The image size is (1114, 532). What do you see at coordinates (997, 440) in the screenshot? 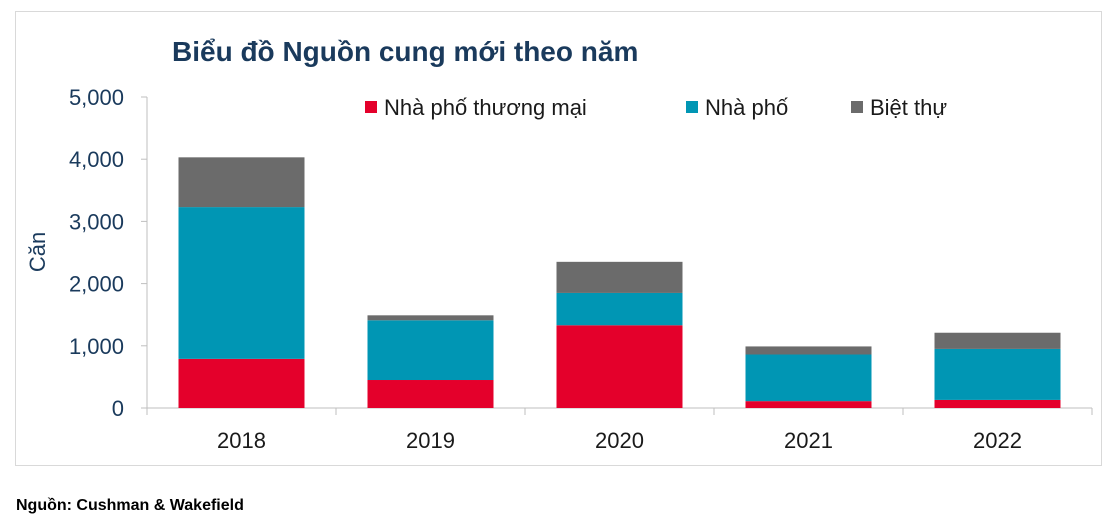
I see `x-tick-label: 2022` at bounding box center [997, 440].